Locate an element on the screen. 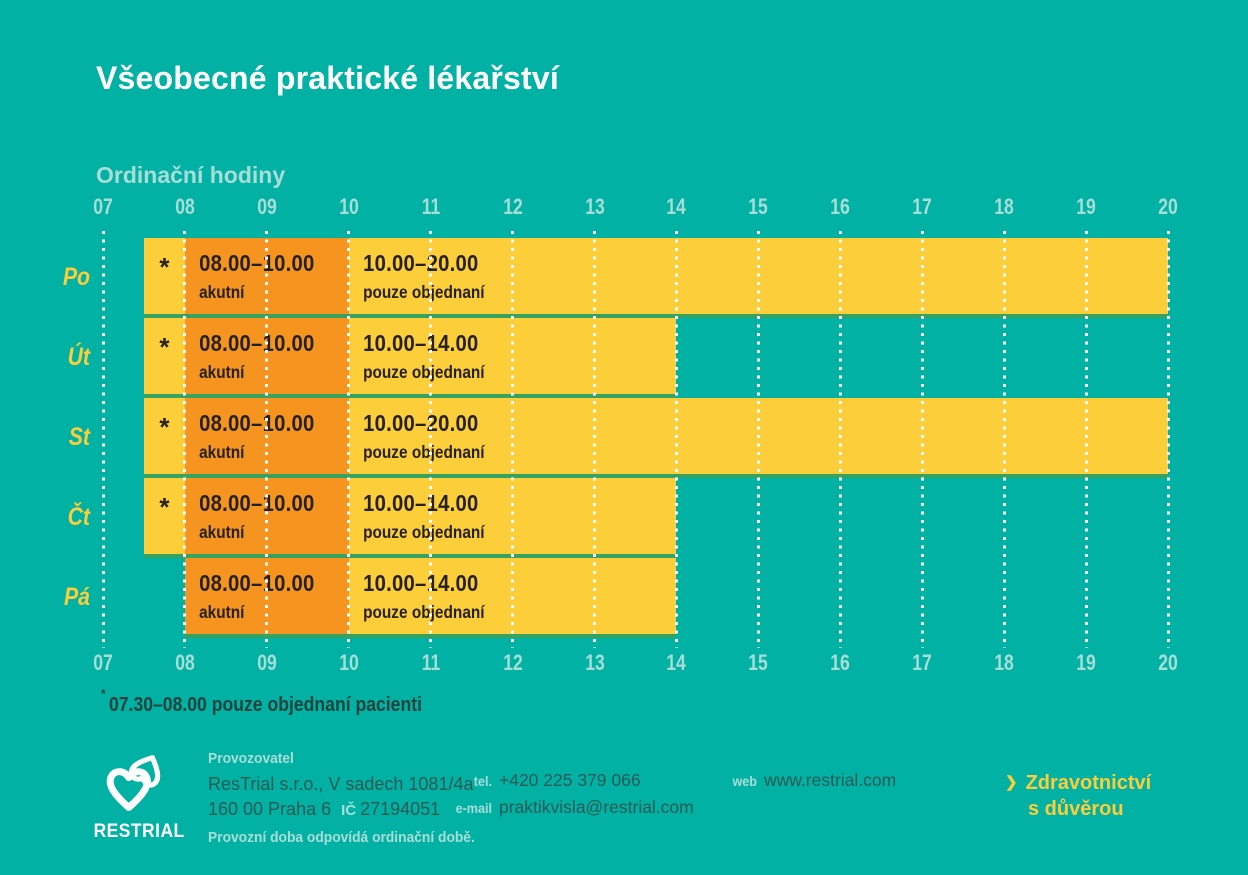 The height and width of the screenshot is (875, 1248). operator-city: 160 00 Praha 6 is located at coordinates (270, 809).